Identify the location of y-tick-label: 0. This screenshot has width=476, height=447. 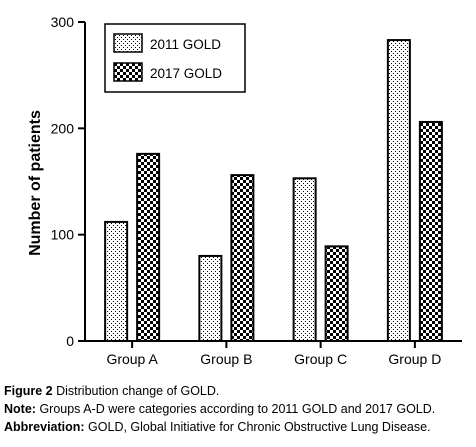
(70, 341).